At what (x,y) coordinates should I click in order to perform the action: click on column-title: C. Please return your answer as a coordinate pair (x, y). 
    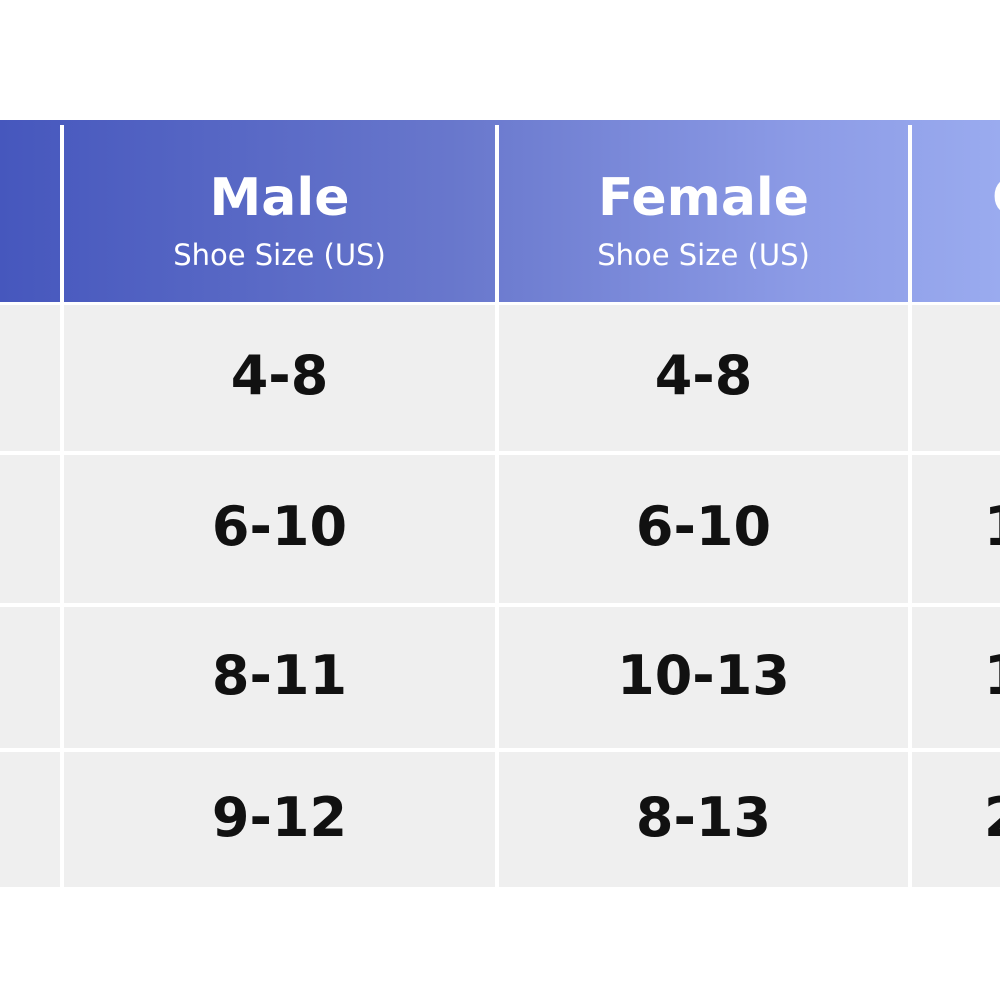
    Looking at the image, I should click on (996, 198).